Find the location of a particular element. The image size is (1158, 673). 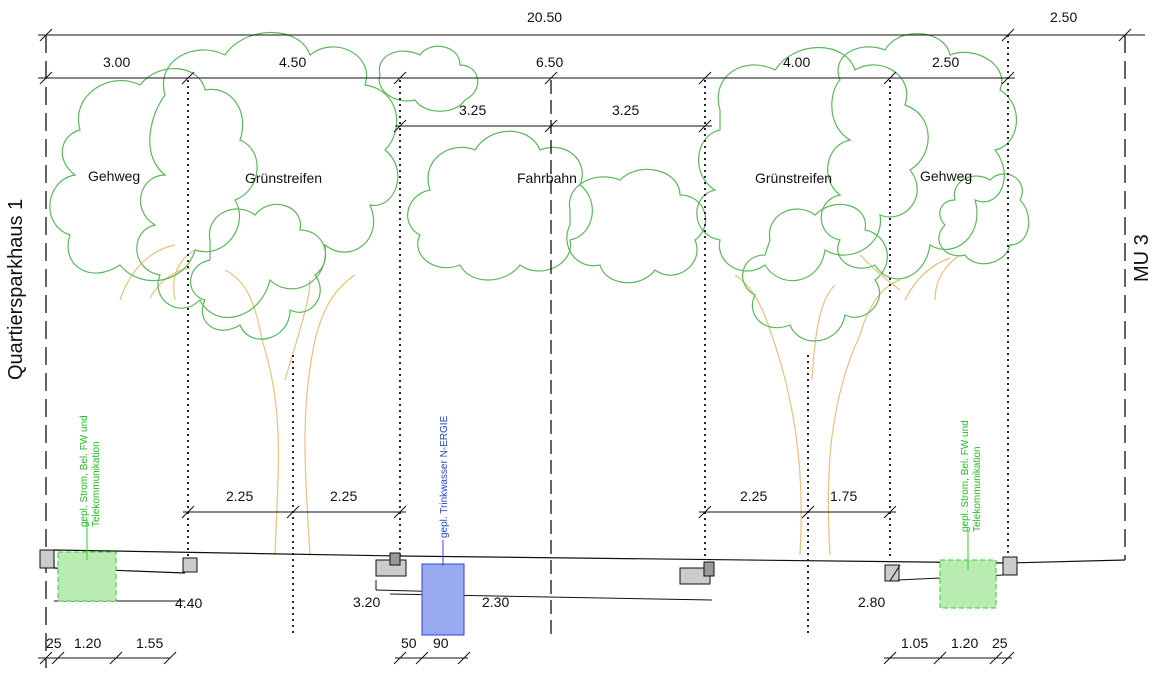

utility-trench-left is located at coordinates (87, 561).